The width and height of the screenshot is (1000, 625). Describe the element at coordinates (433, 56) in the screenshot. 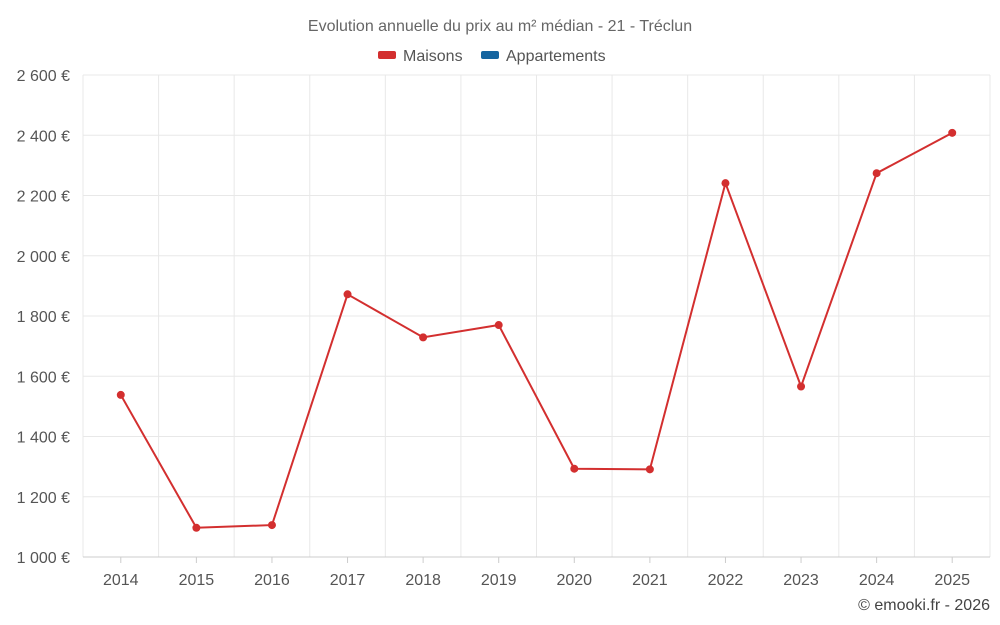

I see `legend-label-maisons: Maisons` at that location.